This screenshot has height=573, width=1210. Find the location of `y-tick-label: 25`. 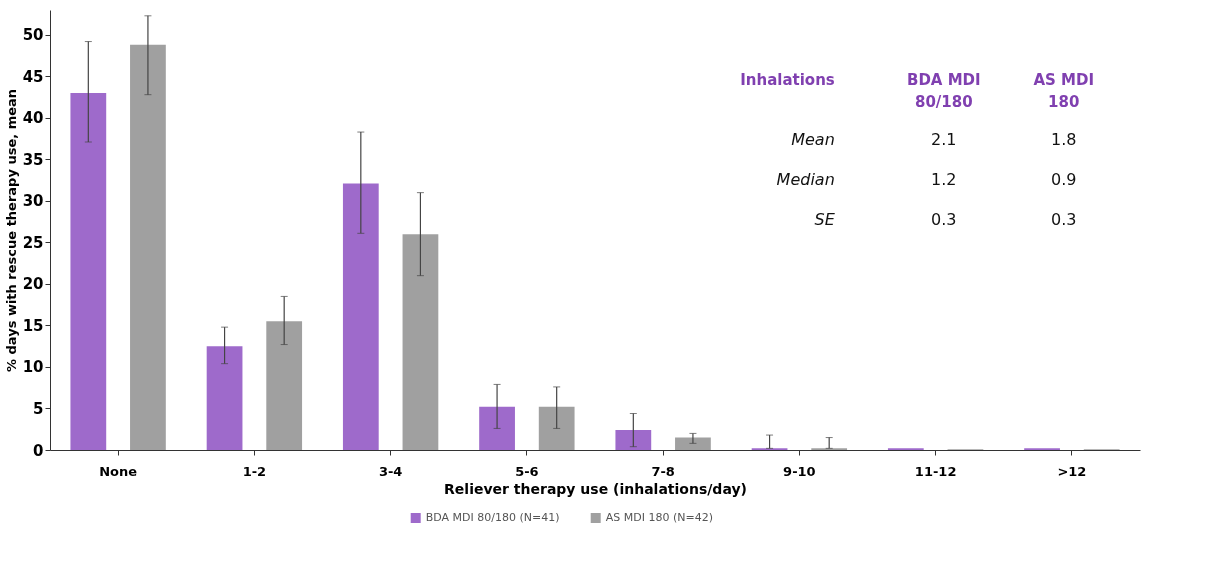

y-tick-label: 25 is located at coordinates (33, 242).